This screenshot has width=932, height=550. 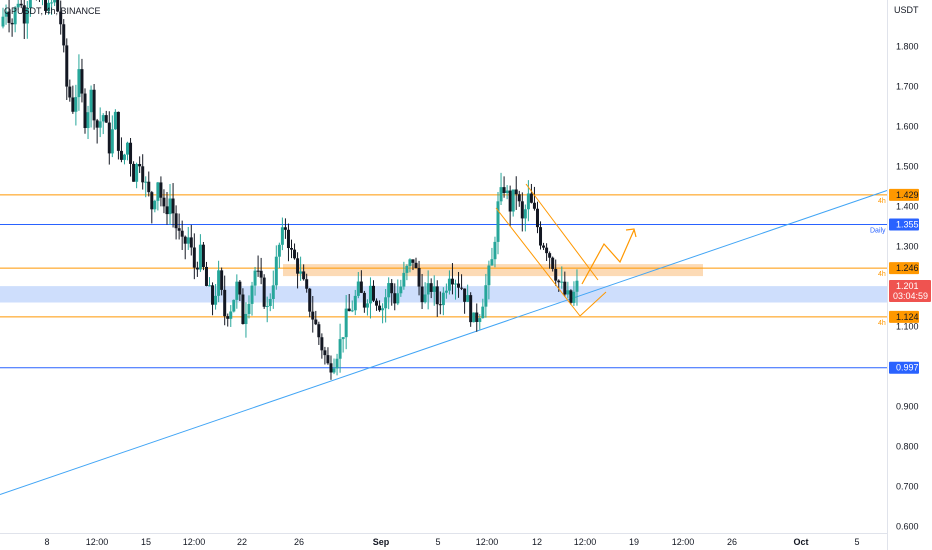 I want to click on level-timeframe-label: 4h, so click(x=882, y=201).